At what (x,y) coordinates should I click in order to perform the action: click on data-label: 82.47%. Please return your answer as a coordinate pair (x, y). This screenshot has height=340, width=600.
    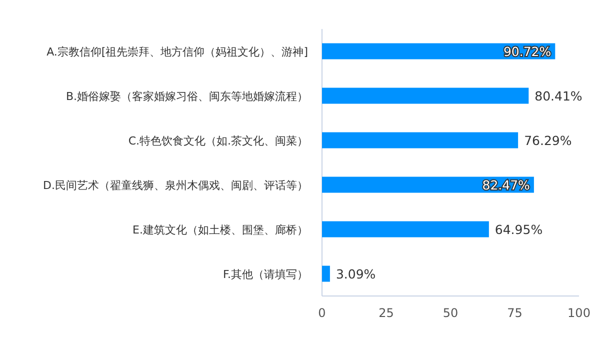
    Looking at the image, I should click on (506, 184).